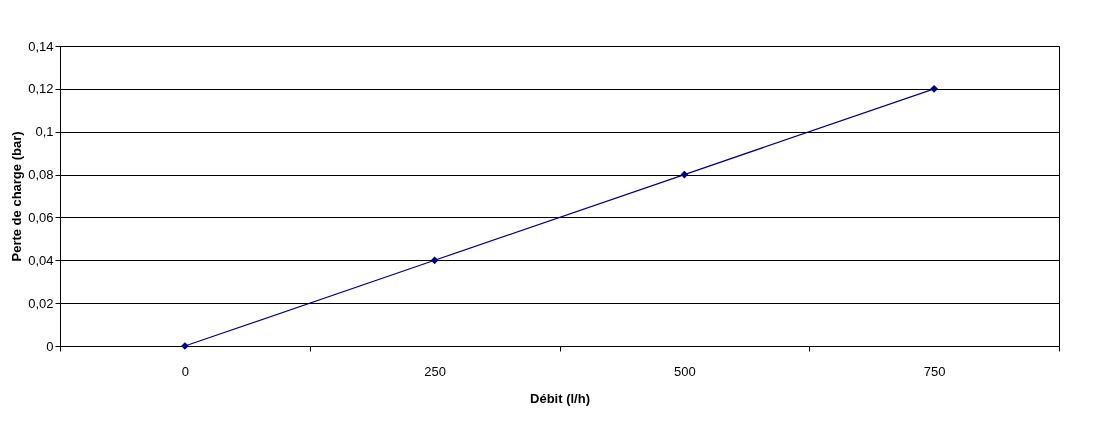 The image size is (1096, 437). Describe the element at coordinates (41, 217) in the screenshot. I see `y-tick-label: 0,06` at that location.